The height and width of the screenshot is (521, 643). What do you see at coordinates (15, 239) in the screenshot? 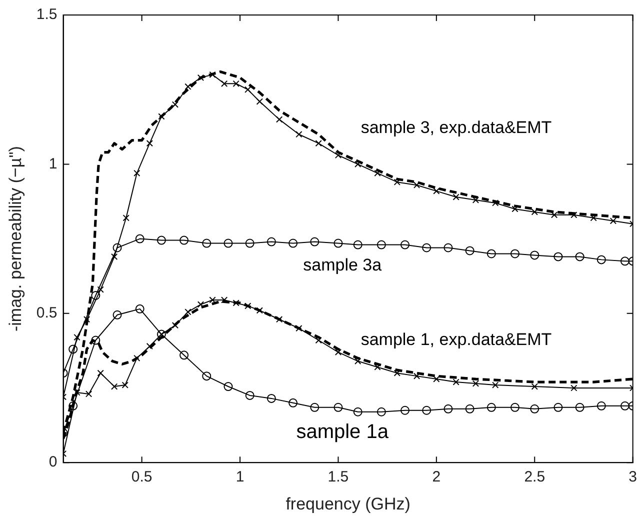
I see `y-axis-title: -imag. permeability (−µ")` at bounding box center [15, 239].